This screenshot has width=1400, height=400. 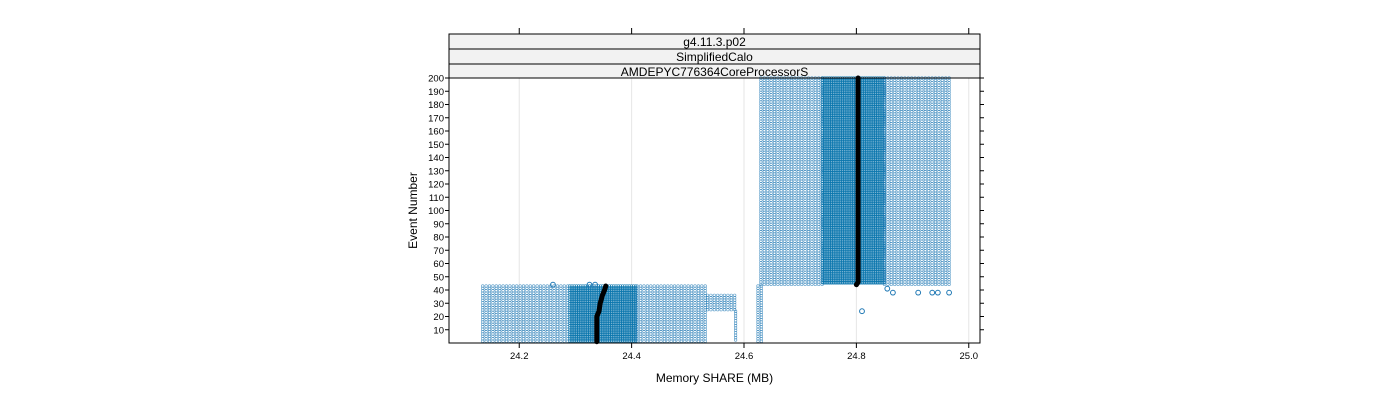 What do you see at coordinates (744, 31) in the screenshot?
I see `top-axis-ticks` at bounding box center [744, 31].